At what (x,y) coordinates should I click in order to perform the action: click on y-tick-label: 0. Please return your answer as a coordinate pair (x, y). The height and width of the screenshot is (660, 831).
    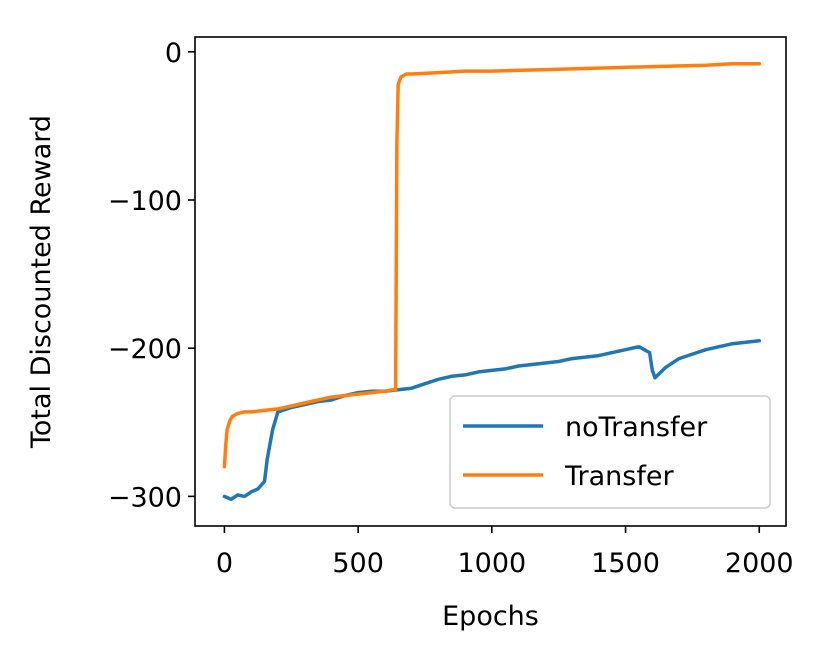
    Looking at the image, I should click on (173, 53).